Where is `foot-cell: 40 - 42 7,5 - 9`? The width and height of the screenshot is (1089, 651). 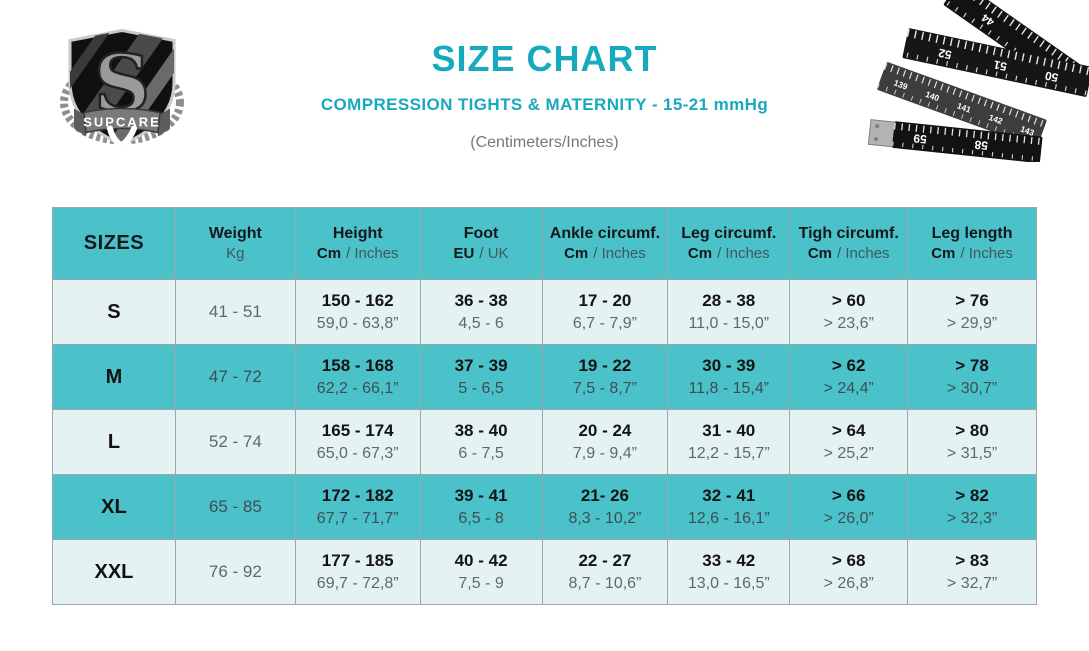
foot-cell: 40 - 42 7,5 - 9 is located at coordinates (482, 572).